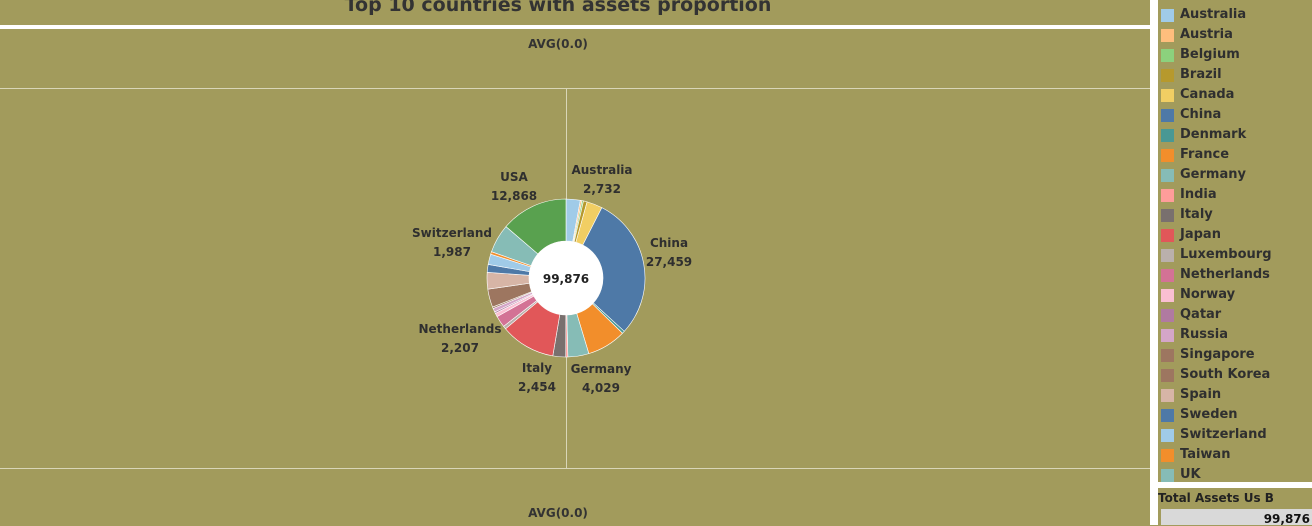 The image size is (1312, 526). I want to click on legend-item-austria: Austria, so click(1235, 36).